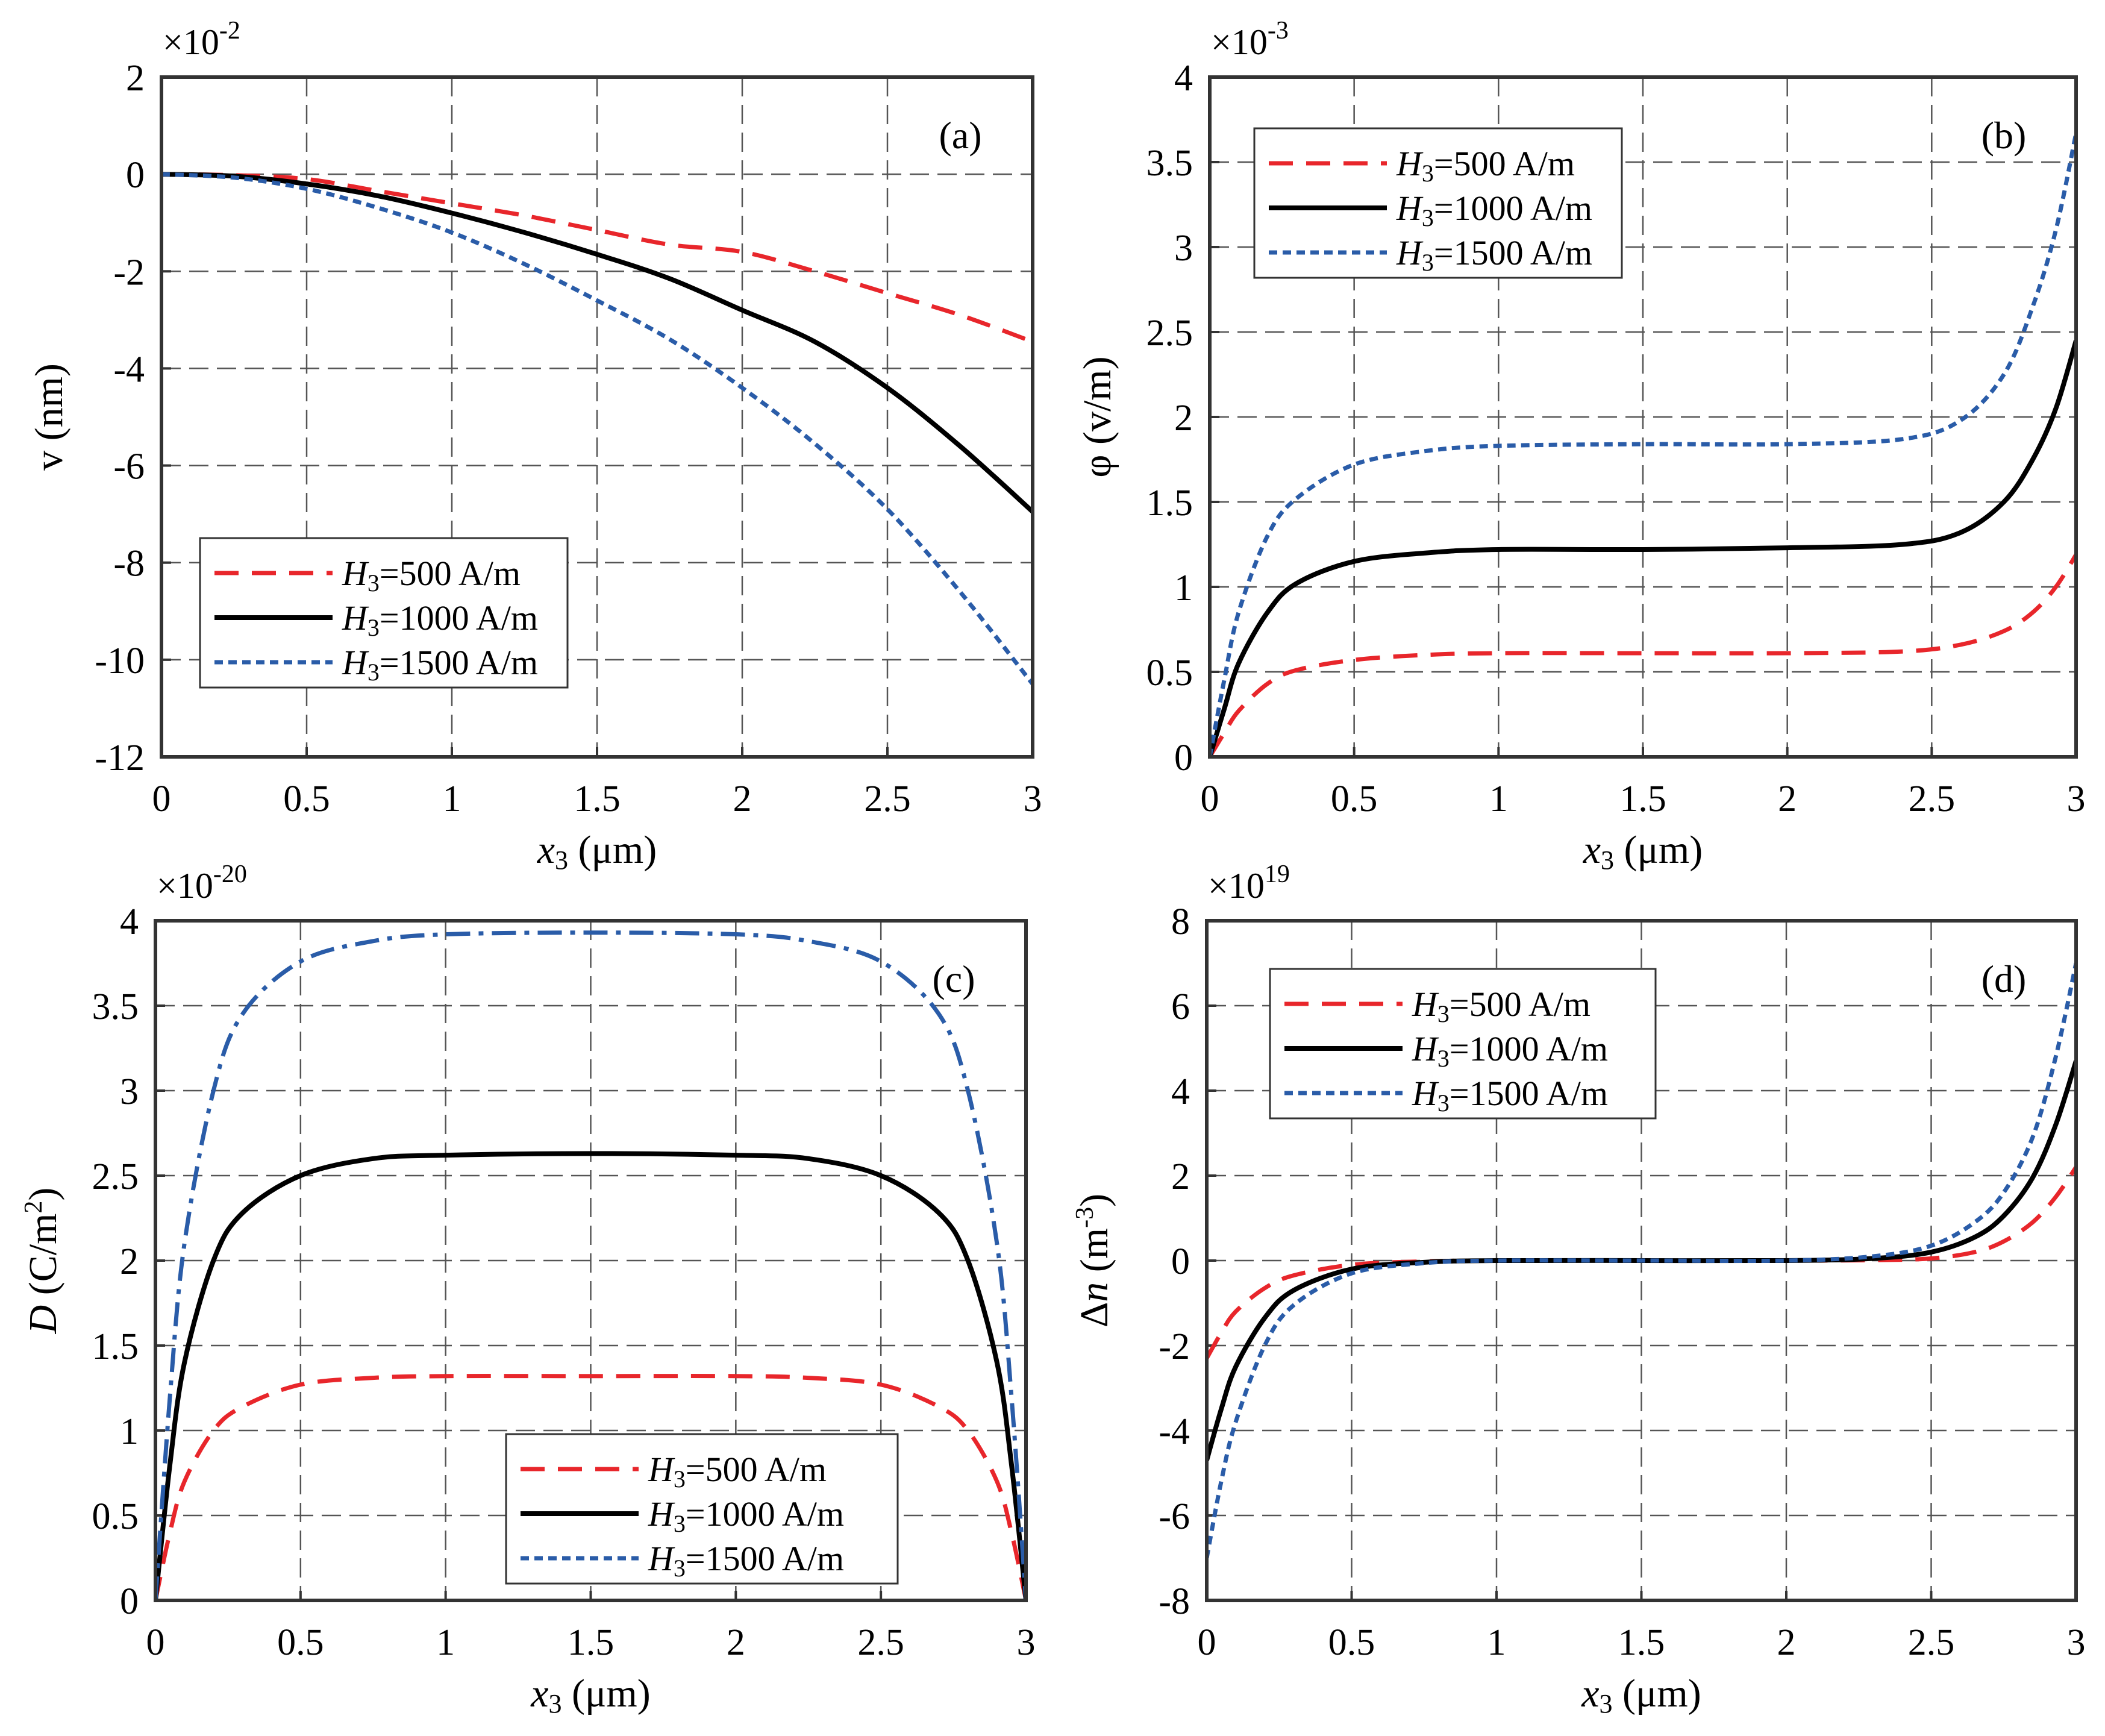  What do you see at coordinates (2004, 135) in the screenshot?
I see `panel-label: (b)` at bounding box center [2004, 135].